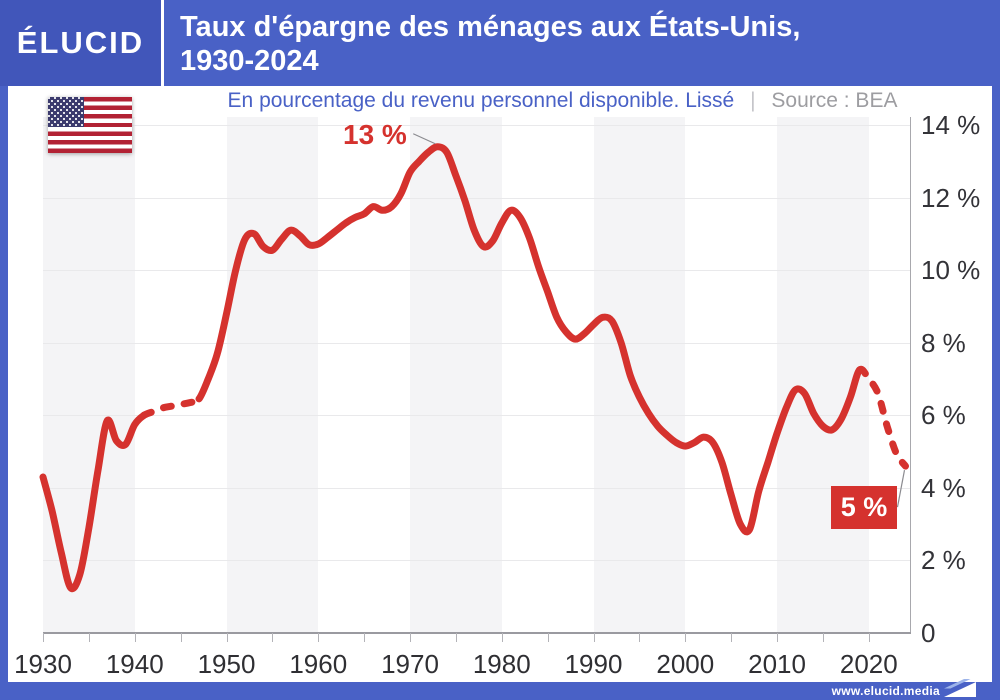 Image resolution: width=1000 pixels, height=700 pixels. I want to click on source-label: Source : BEA, so click(834, 100).